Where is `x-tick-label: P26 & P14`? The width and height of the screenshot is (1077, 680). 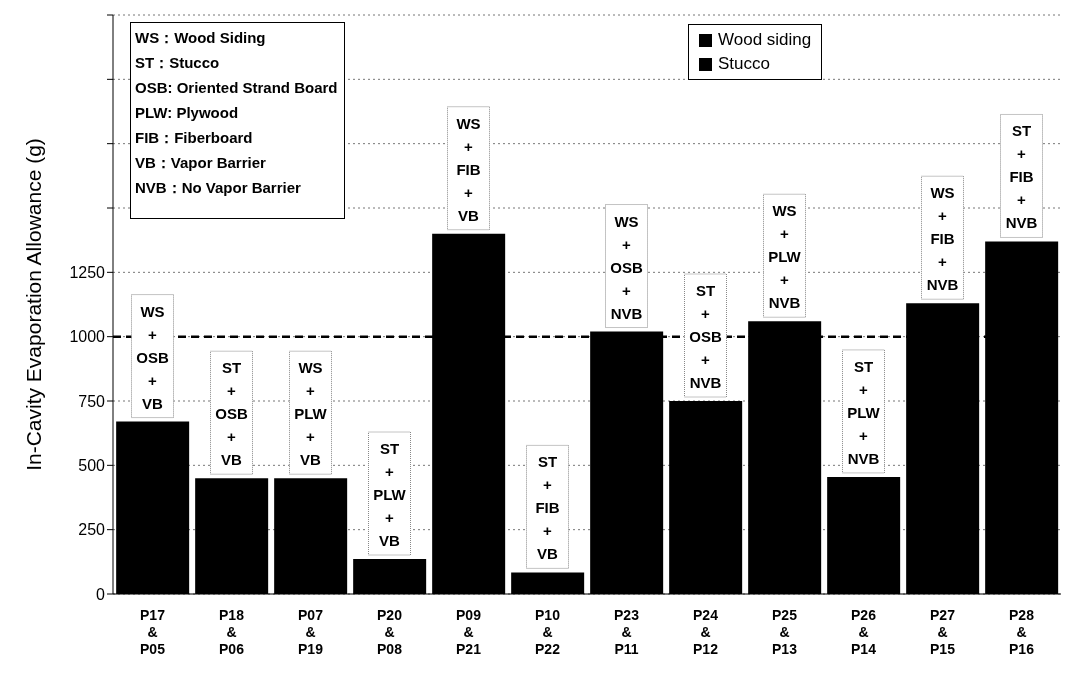
x-tick-label: P26 & P14 is located at coordinates (864, 632).